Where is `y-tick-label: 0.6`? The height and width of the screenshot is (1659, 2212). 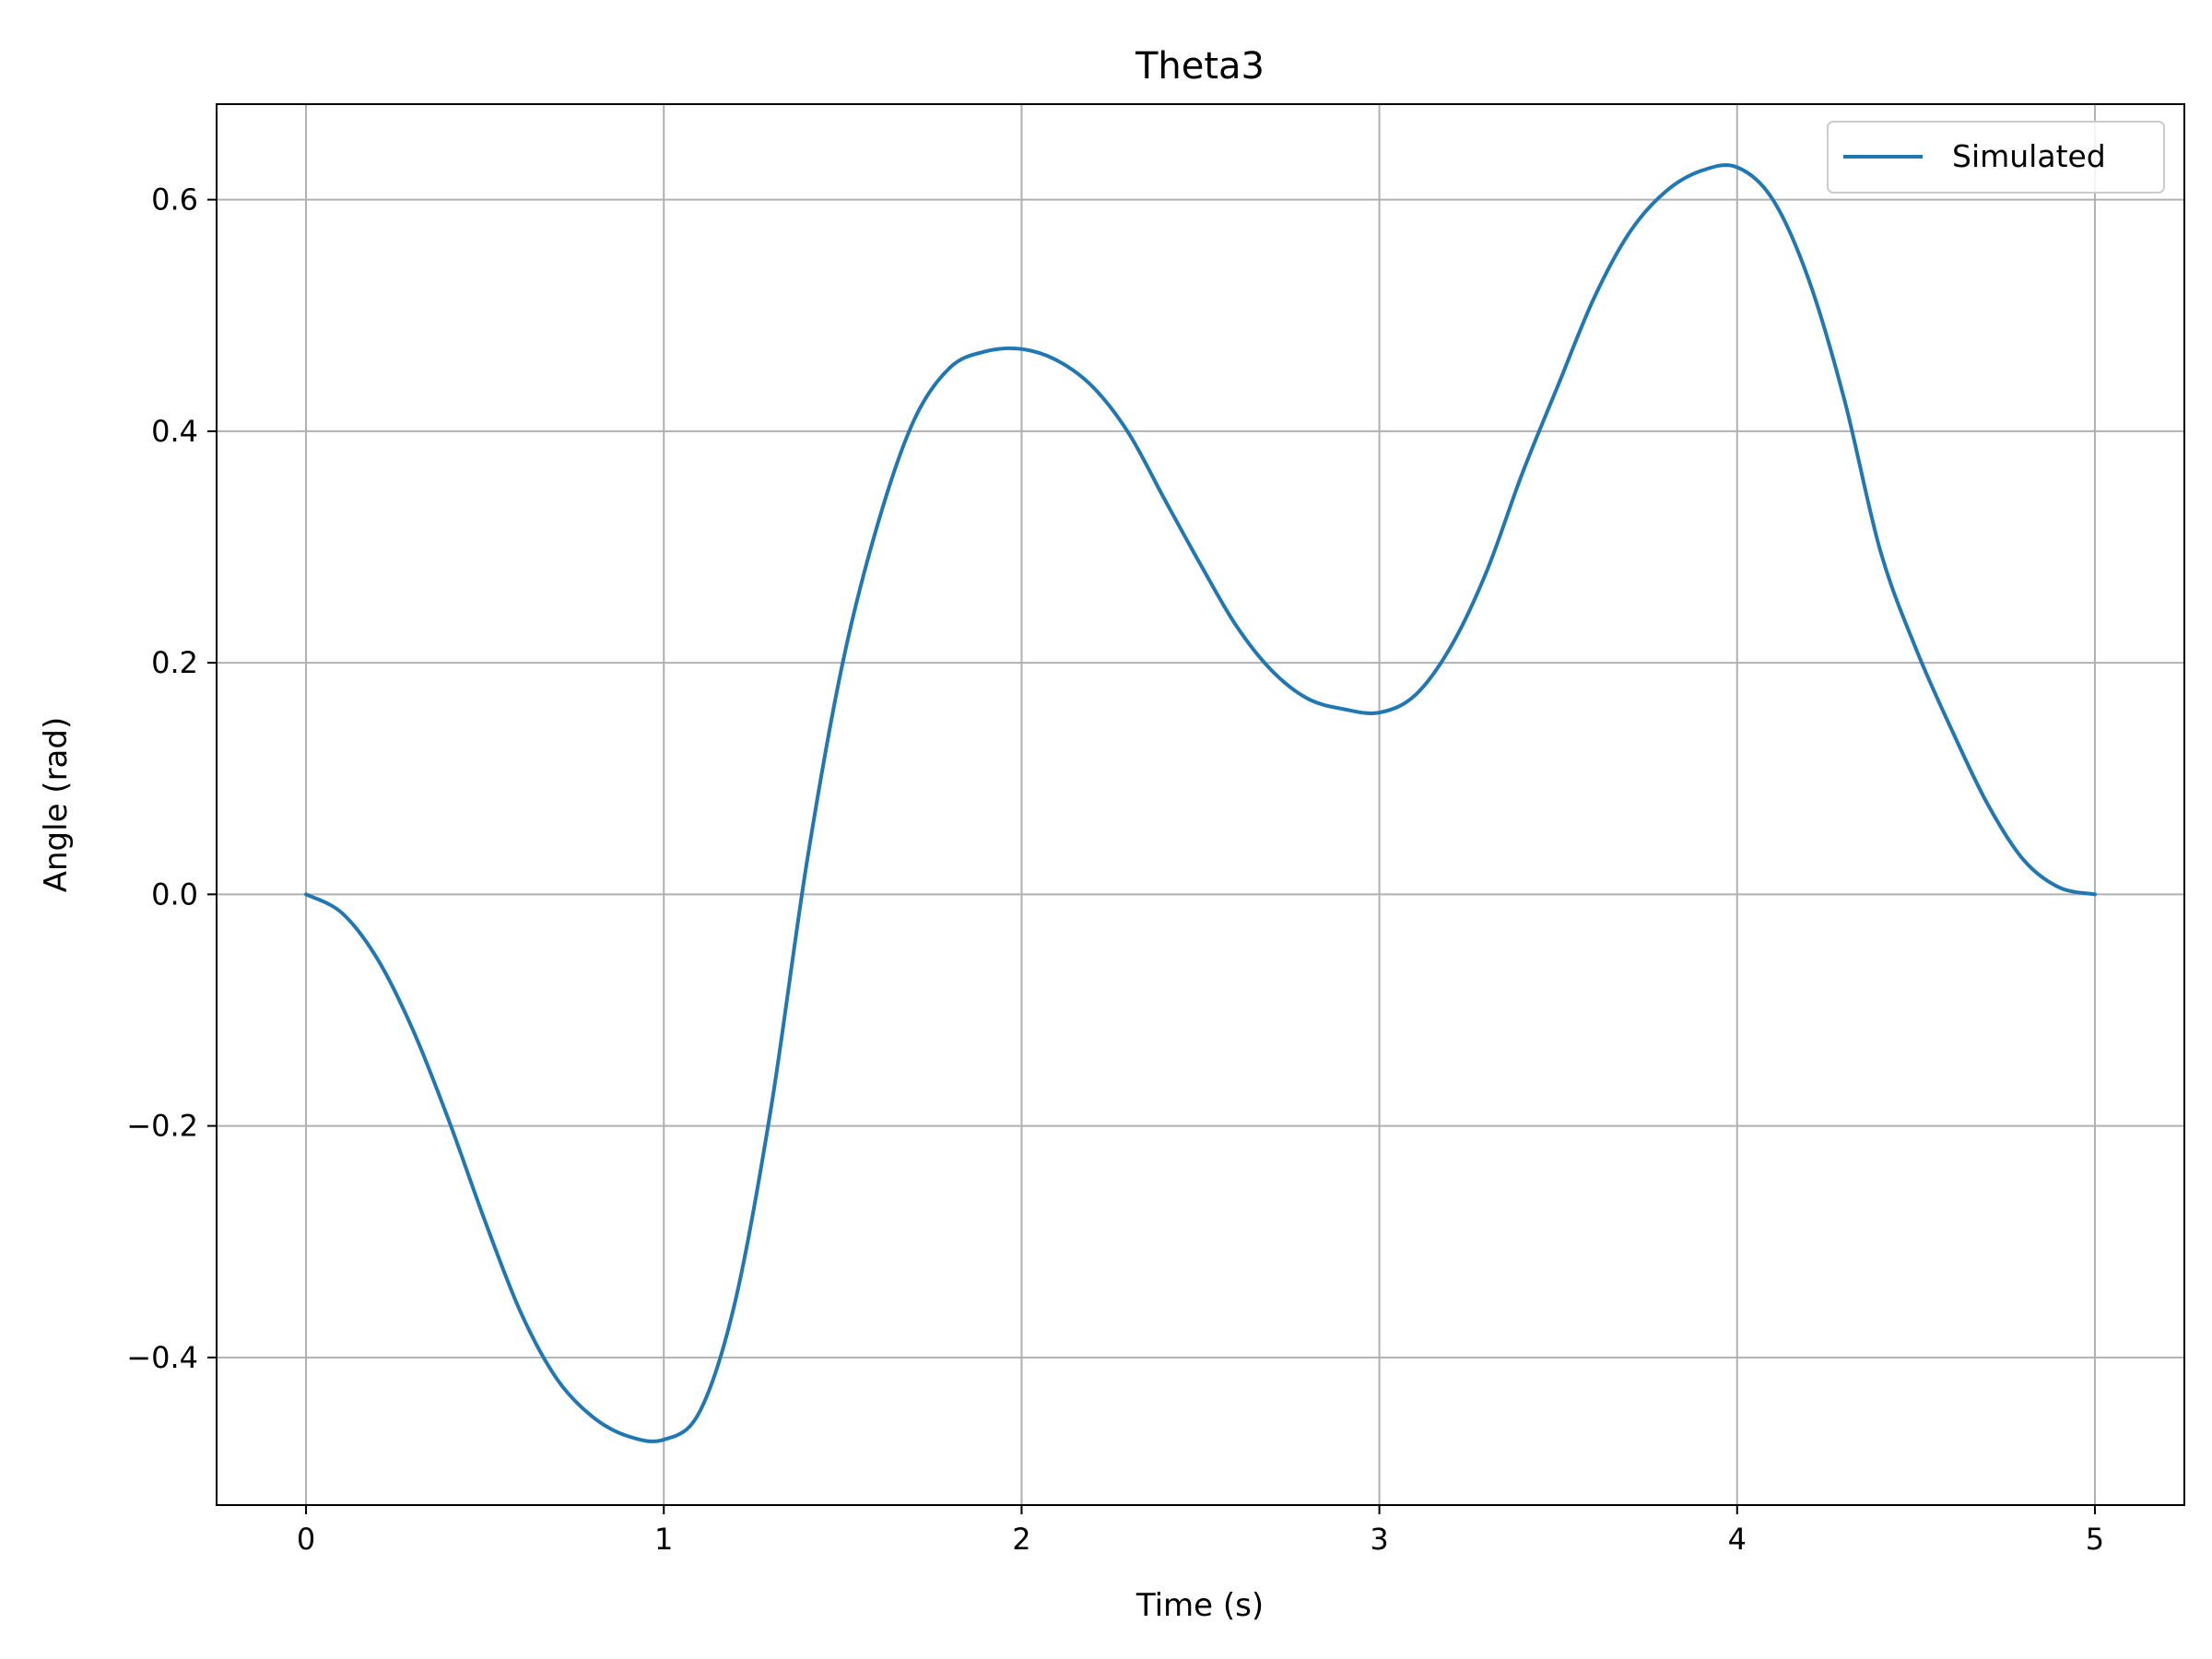
y-tick-label: 0.6 is located at coordinates (174, 200).